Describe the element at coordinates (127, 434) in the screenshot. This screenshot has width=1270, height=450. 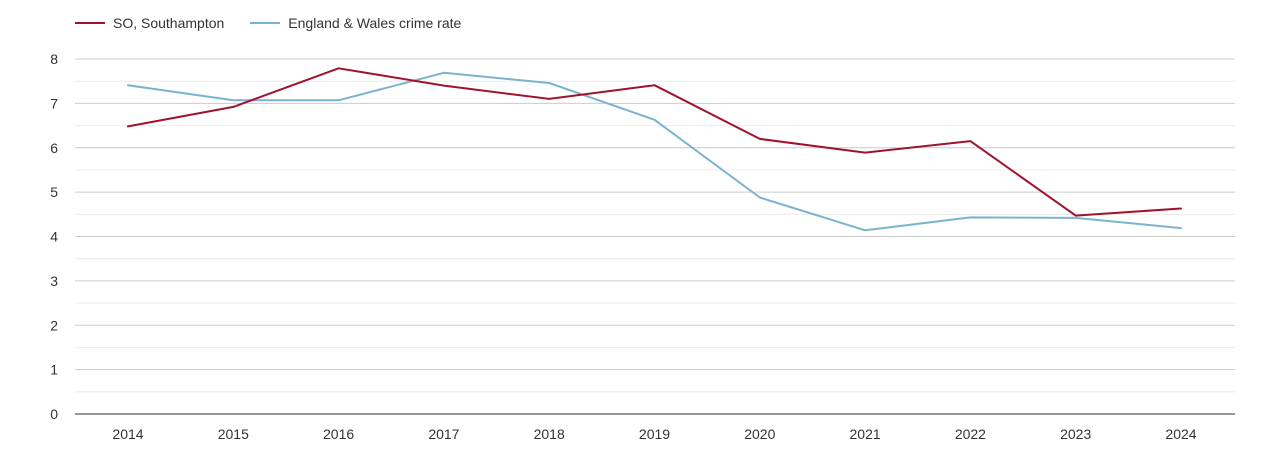
I see `x-tick-label: 2014` at that location.